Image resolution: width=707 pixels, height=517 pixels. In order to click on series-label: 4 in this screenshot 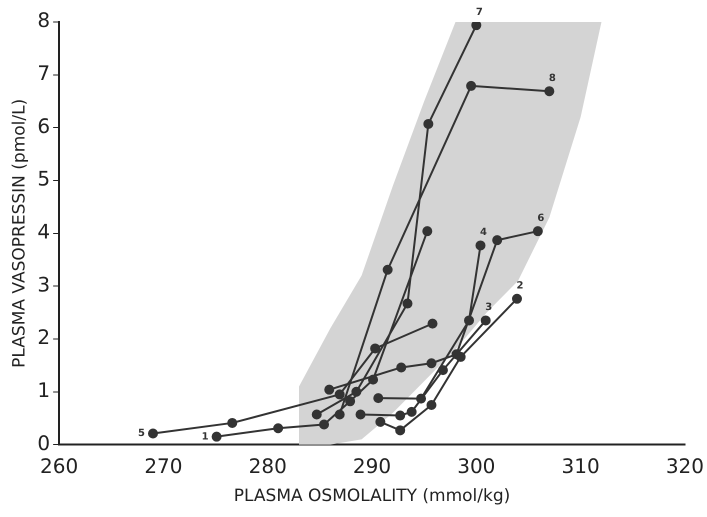, I will do `click(484, 232)`.